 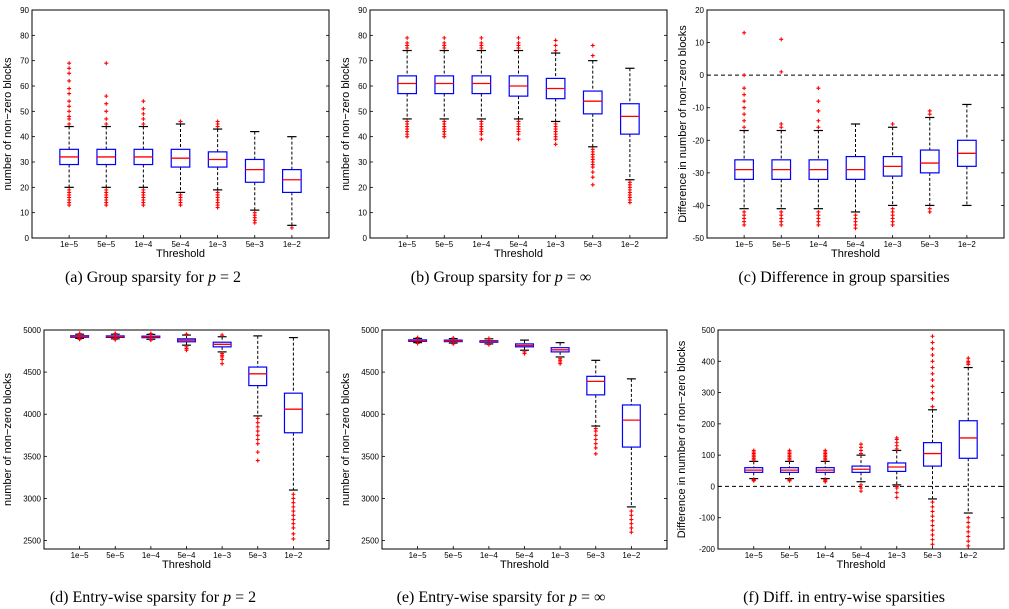 What do you see at coordinates (709, 330) in the screenshot?
I see `y-tick-label: 500` at bounding box center [709, 330].